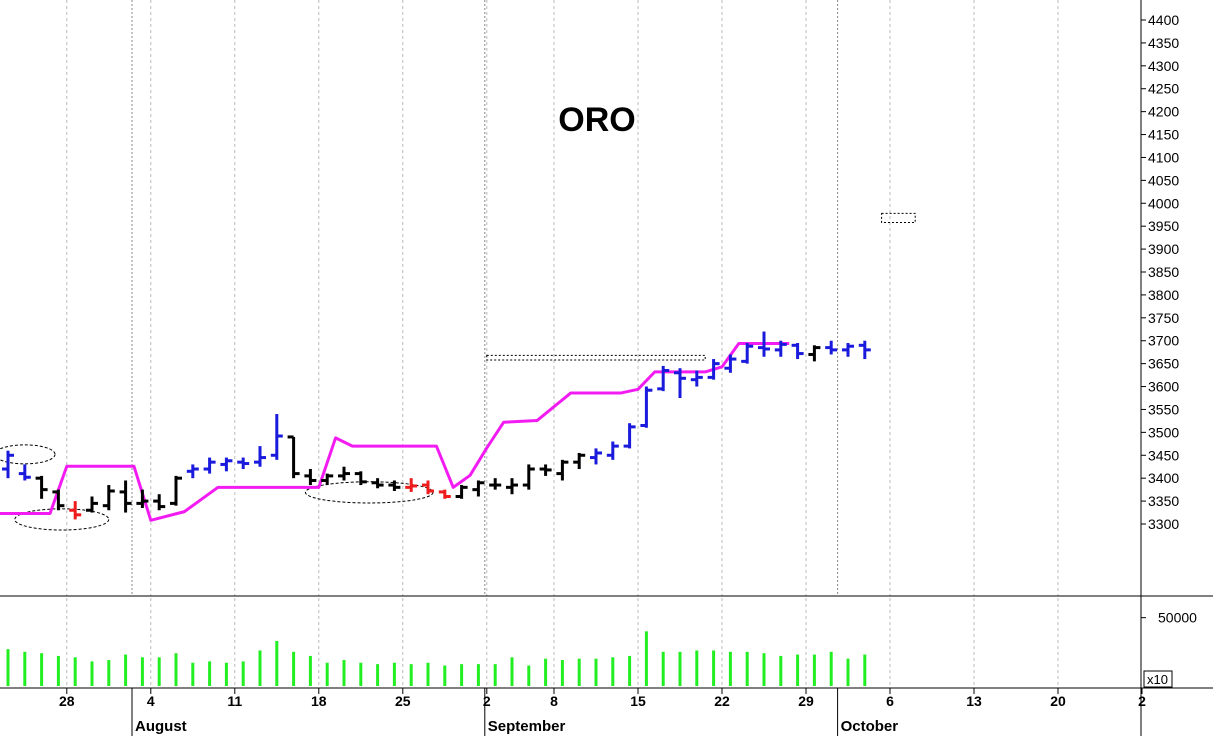  What do you see at coordinates (1163, 387) in the screenshot?
I see `price-tick-label: 3600` at bounding box center [1163, 387].